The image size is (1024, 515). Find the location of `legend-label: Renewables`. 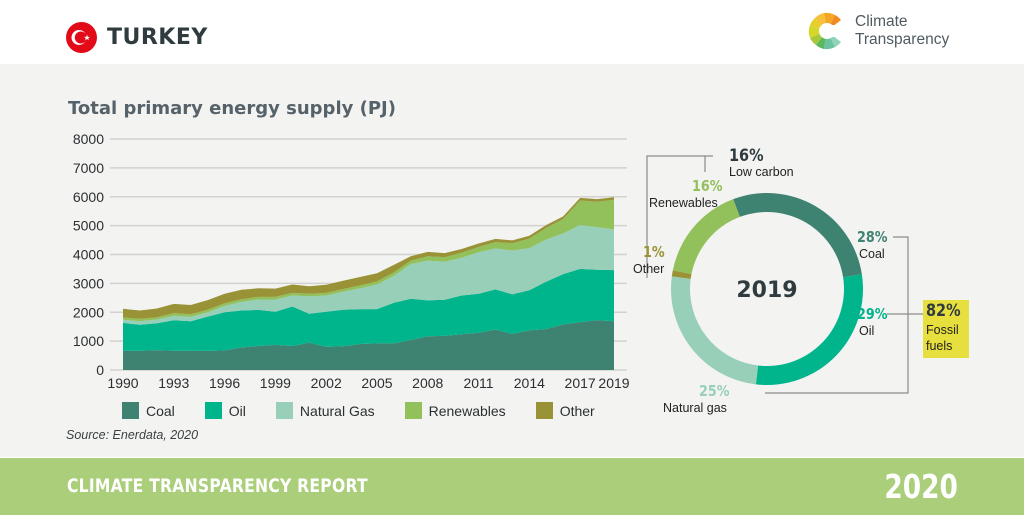

legend-label: Renewables is located at coordinates (467, 410).